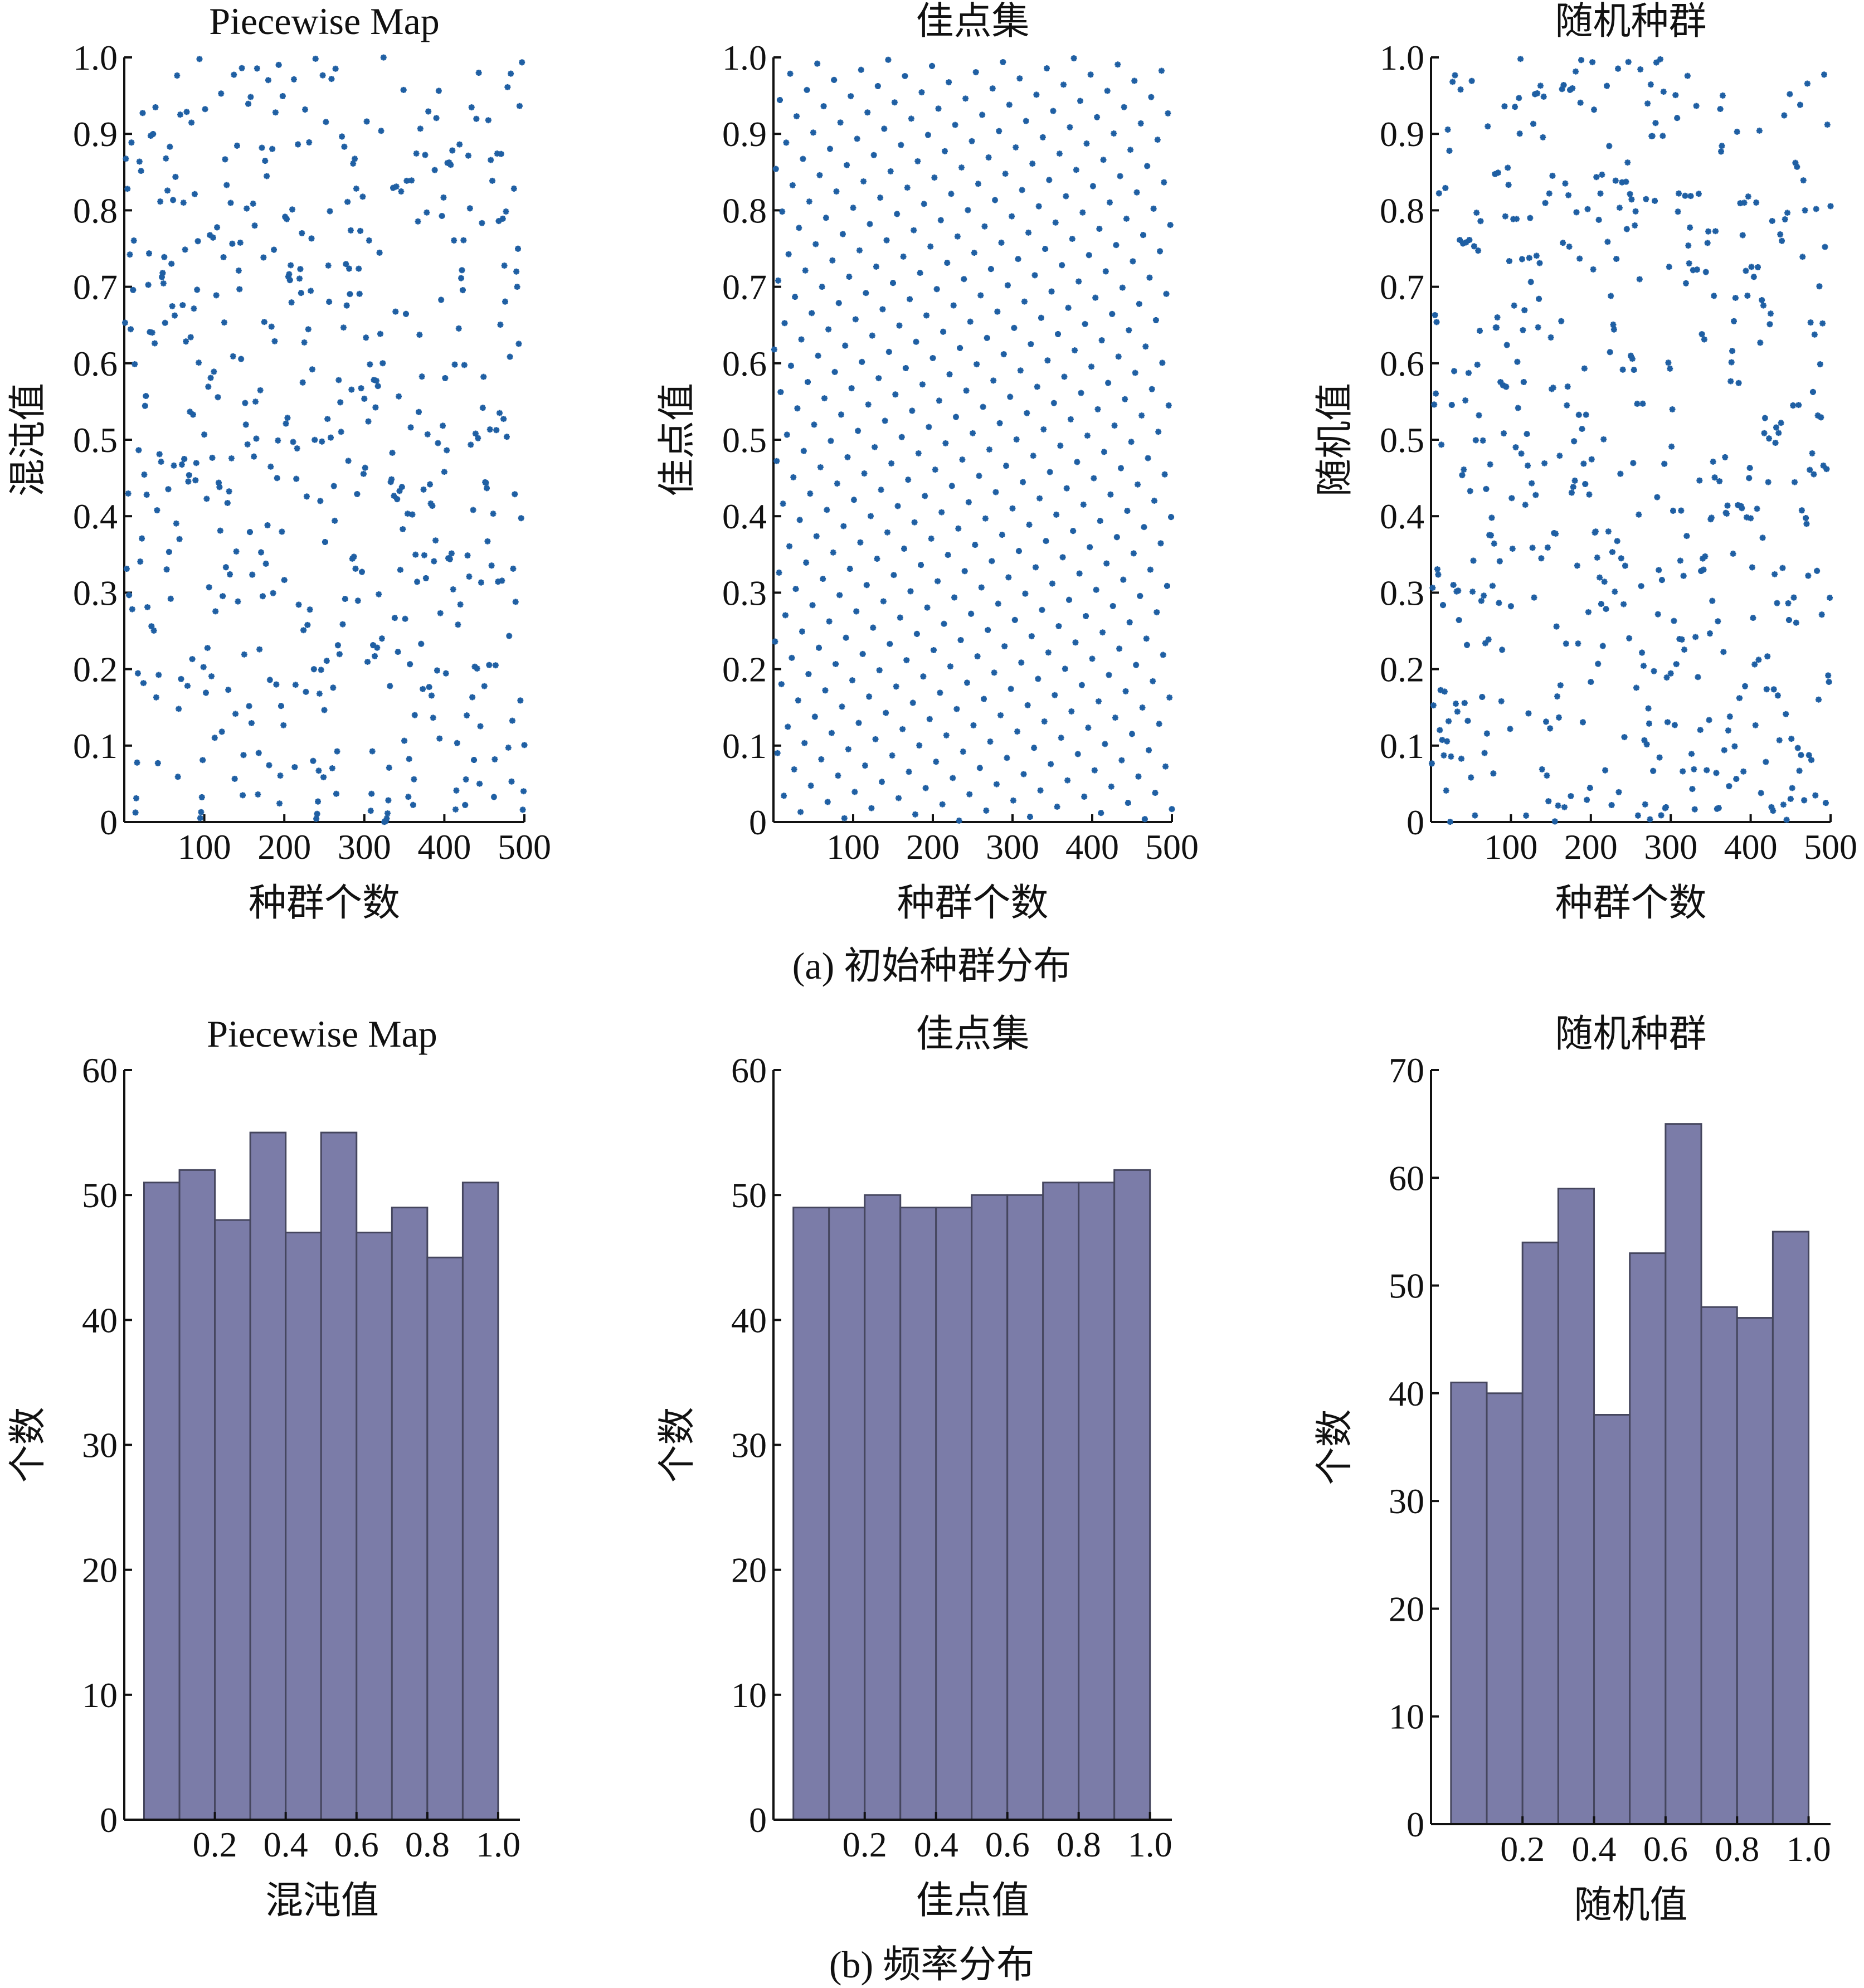 The width and height of the screenshot is (1864, 1988). I want to click on y-axis-label: 随机值, so click(1334, 440).